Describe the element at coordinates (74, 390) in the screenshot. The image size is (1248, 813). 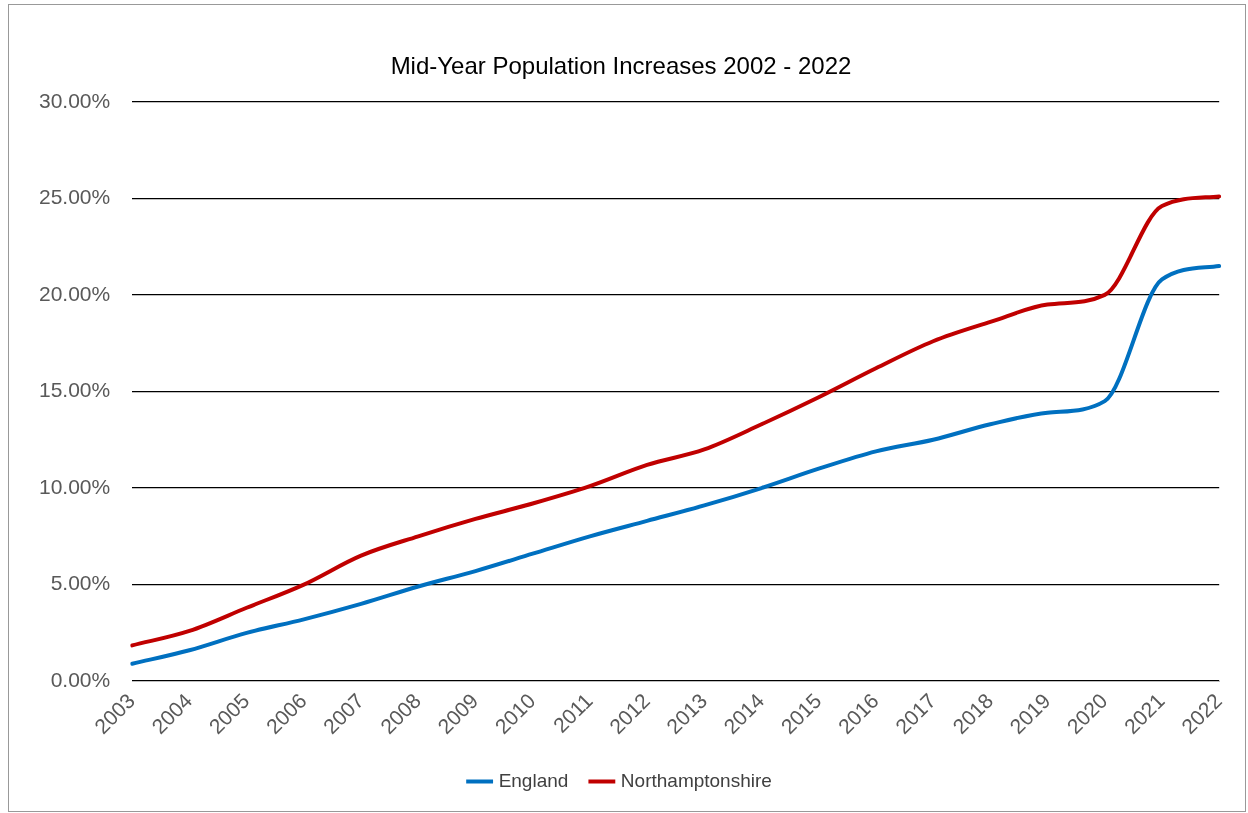
I see `y-tick-label: 15.00%` at that location.